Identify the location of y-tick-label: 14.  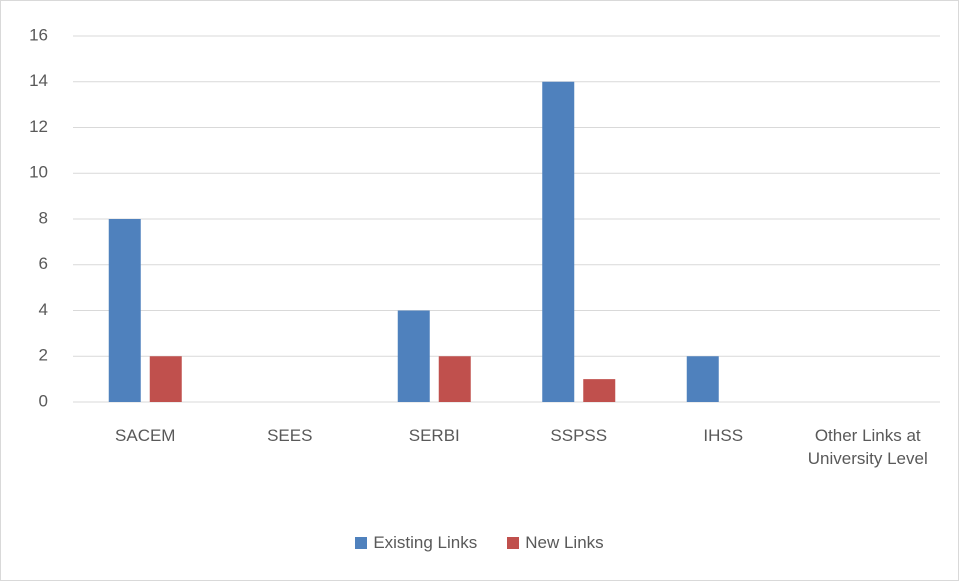
(38, 80).